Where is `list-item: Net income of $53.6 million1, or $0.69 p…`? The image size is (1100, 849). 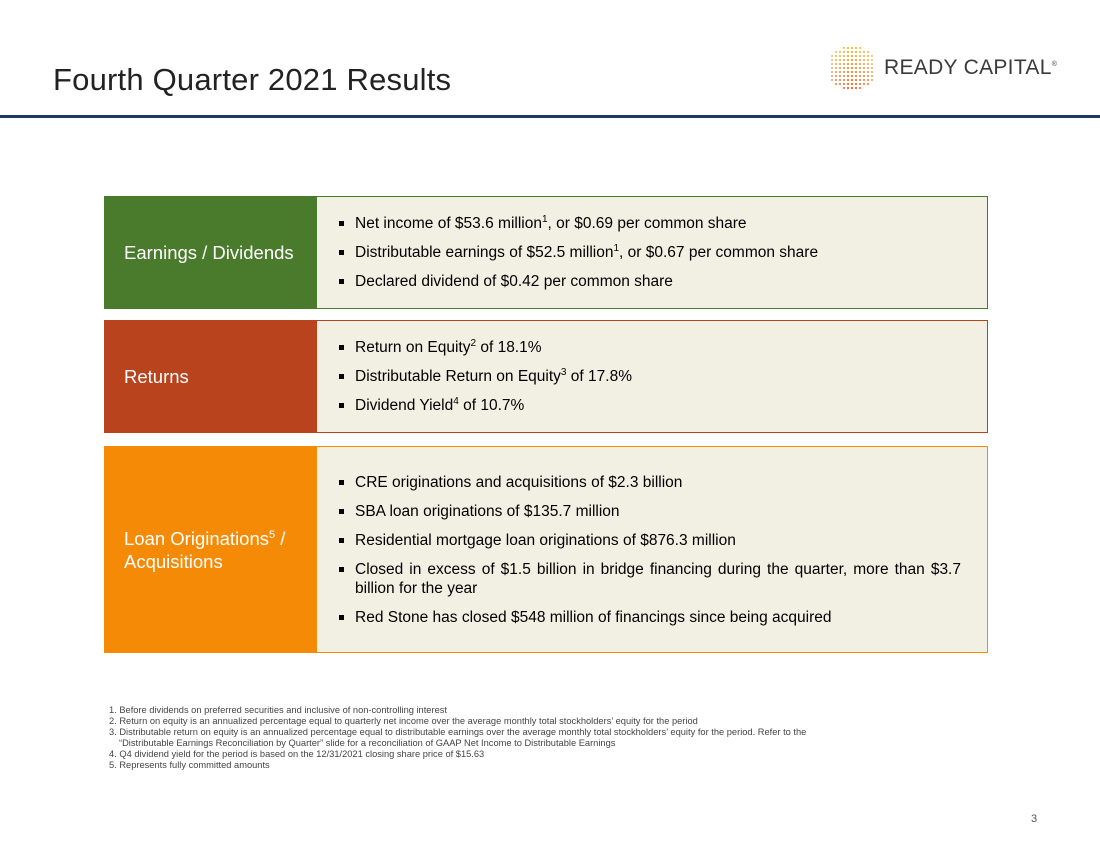
list-item: Net income of $53.6 million1, or $0.69 p… is located at coordinates (650, 223).